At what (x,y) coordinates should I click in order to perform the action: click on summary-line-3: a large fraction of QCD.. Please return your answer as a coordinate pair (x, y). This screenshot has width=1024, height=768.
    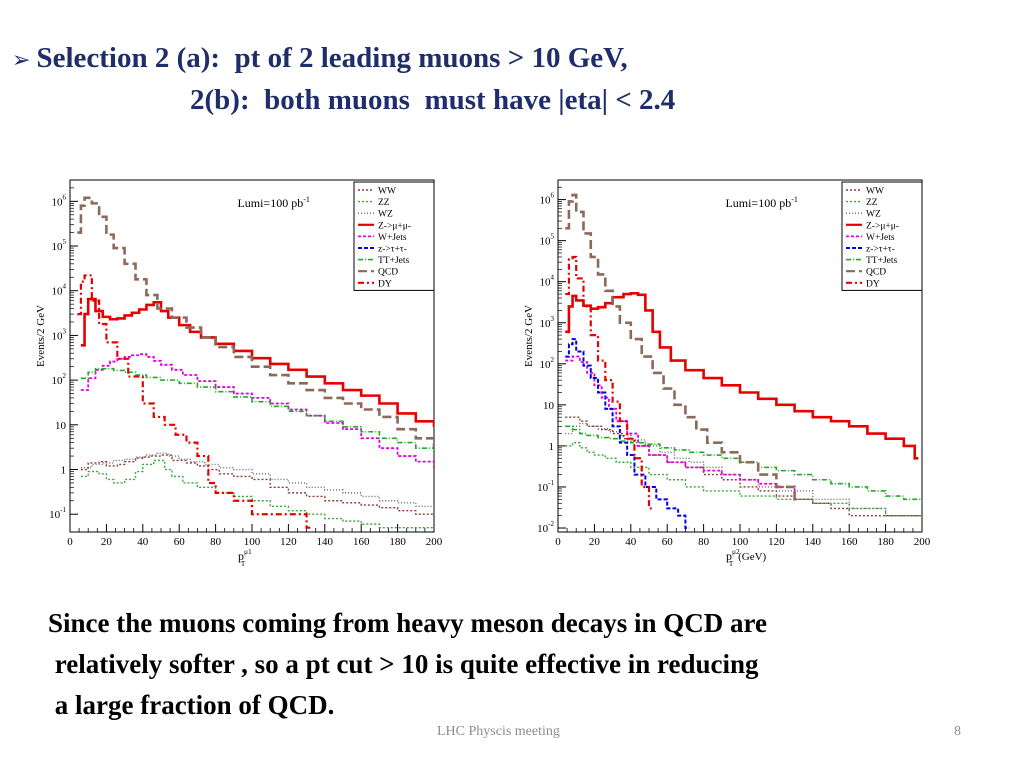
    Looking at the image, I should click on (191, 705).